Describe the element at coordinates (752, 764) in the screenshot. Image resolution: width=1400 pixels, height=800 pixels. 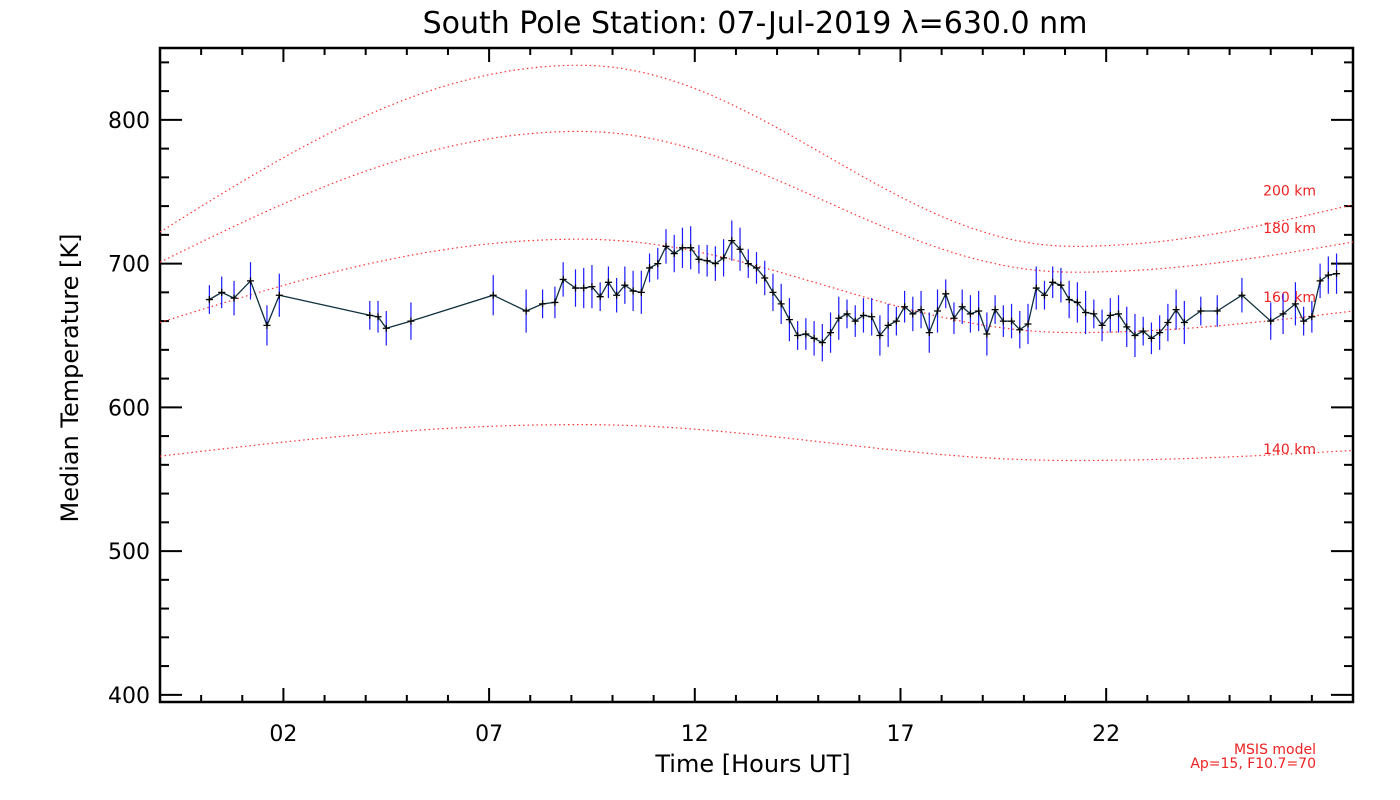
I see `x-axis-label: Time [Hours UT]` at that location.